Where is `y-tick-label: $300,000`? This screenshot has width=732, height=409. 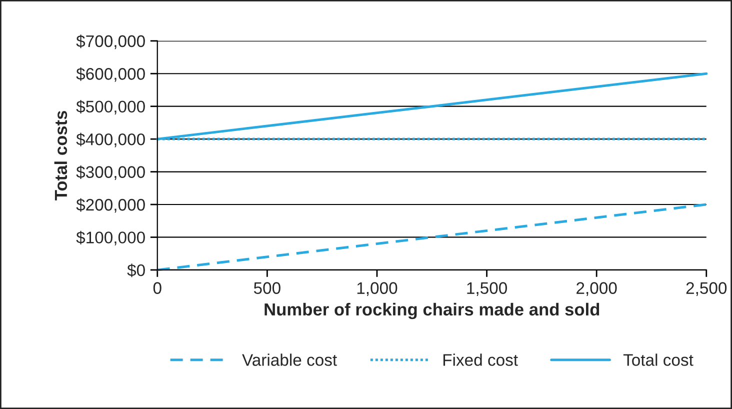
y-tick-label: $300,000 is located at coordinates (110, 172).